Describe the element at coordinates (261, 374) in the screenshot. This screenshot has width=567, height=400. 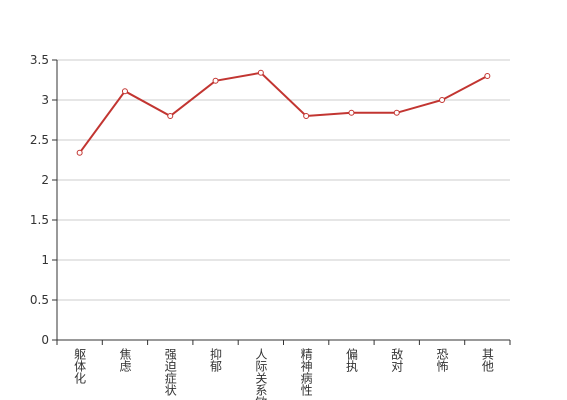
I see `x-tick-label: 人际关系敏感` at that location.